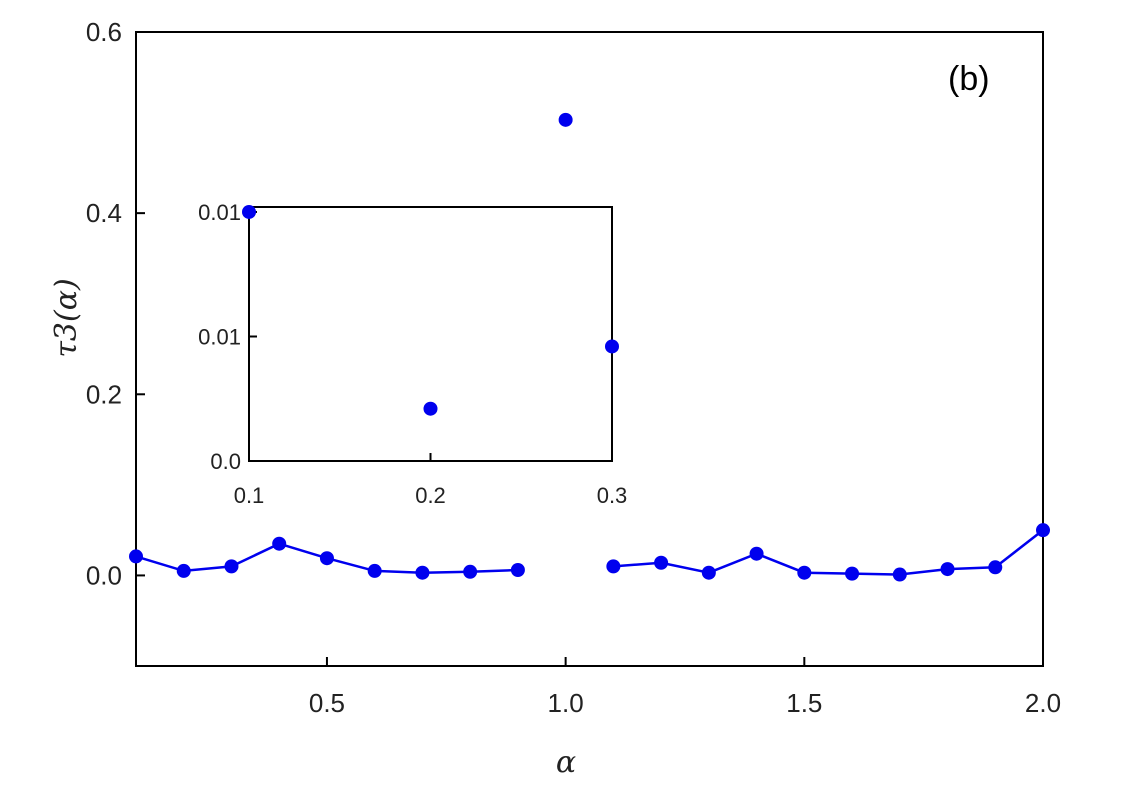 The width and height of the screenshot is (1134, 794). What do you see at coordinates (828, 552) in the screenshot?
I see `series-line` at bounding box center [828, 552].